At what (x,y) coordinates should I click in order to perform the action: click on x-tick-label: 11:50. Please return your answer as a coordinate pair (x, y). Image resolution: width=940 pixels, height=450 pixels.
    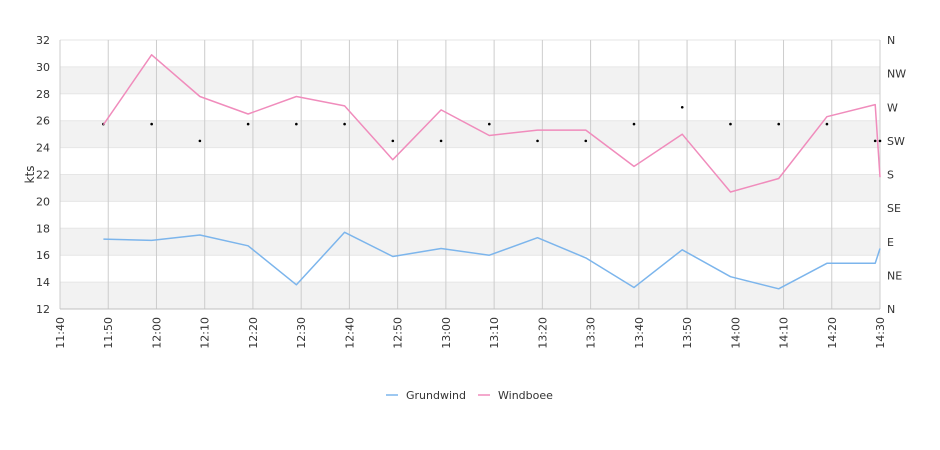
    Looking at the image, I should click on (108, 333).